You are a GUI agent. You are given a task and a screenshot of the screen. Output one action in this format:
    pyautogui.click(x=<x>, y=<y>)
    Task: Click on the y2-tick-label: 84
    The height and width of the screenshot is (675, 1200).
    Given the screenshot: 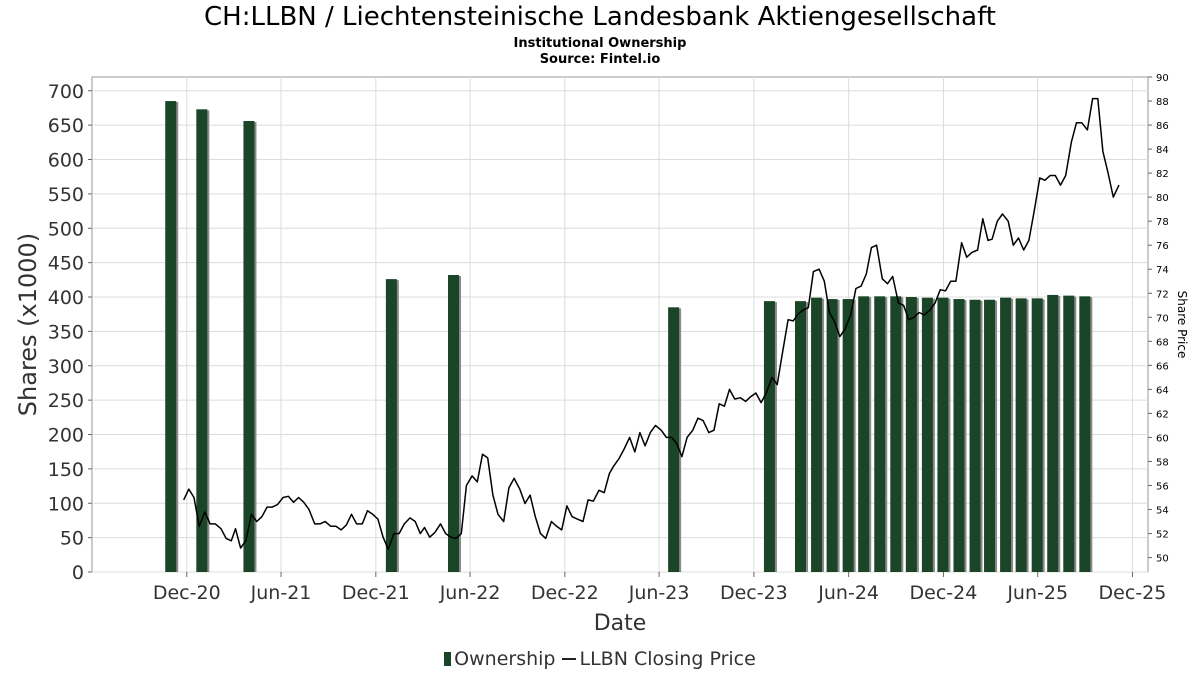 What is the action you would take?
    pyautogui.click(x=1162, y=150)
    